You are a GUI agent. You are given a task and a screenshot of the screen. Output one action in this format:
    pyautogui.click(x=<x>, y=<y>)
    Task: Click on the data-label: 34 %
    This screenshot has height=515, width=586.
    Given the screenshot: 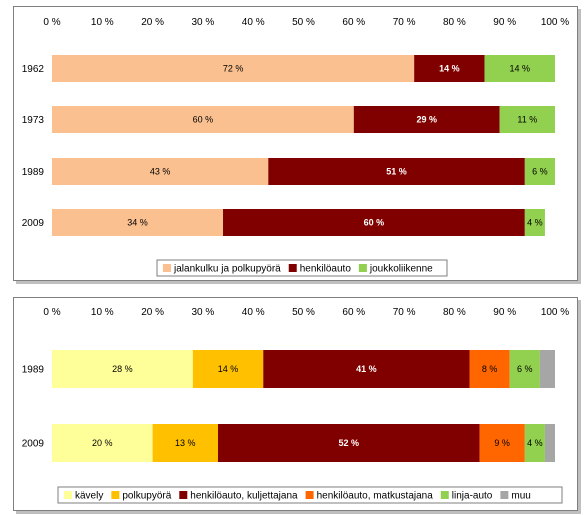 What is the action you would take?
    pyautogui.click(x=137, y=223)
    